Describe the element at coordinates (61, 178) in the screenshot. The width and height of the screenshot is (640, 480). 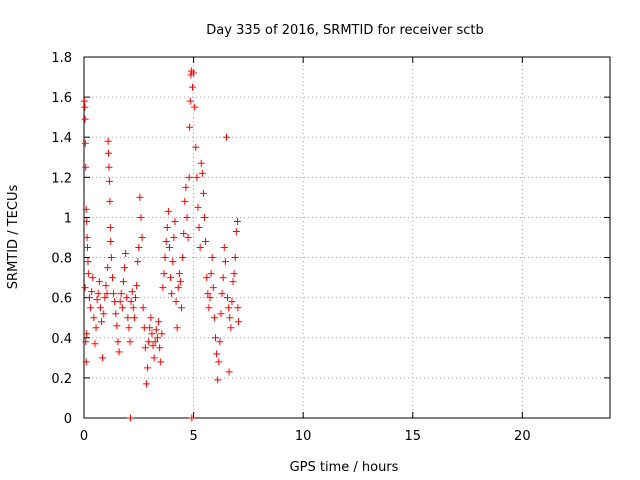
I see `y-tick-label: 1.2` at that location.